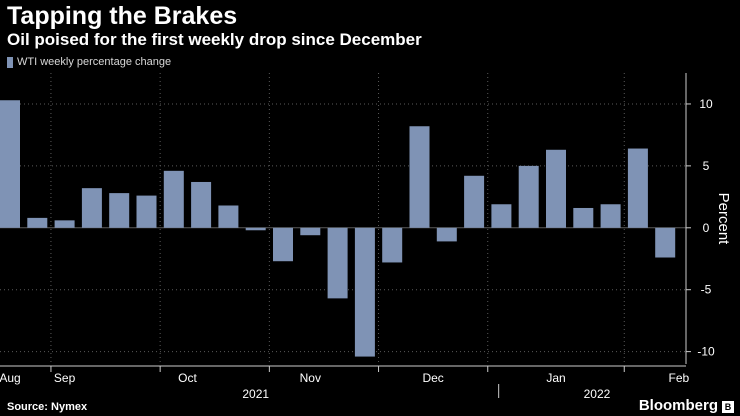  What do you see at coordinates (122, 16) in the screenshot?
I see `chart-title: Tapping the Brakes` at bounding box center [122, 16].